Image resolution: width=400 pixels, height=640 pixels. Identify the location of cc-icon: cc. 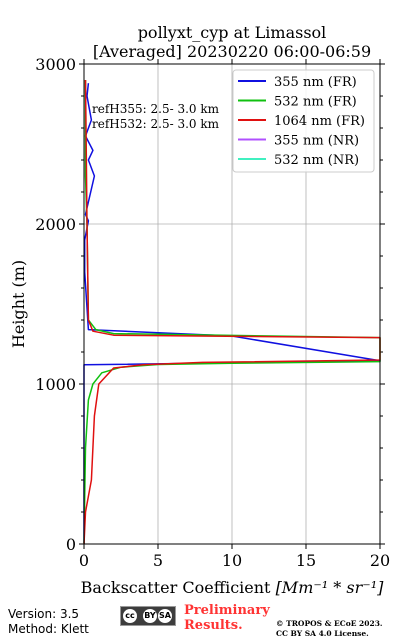
(130, 616).